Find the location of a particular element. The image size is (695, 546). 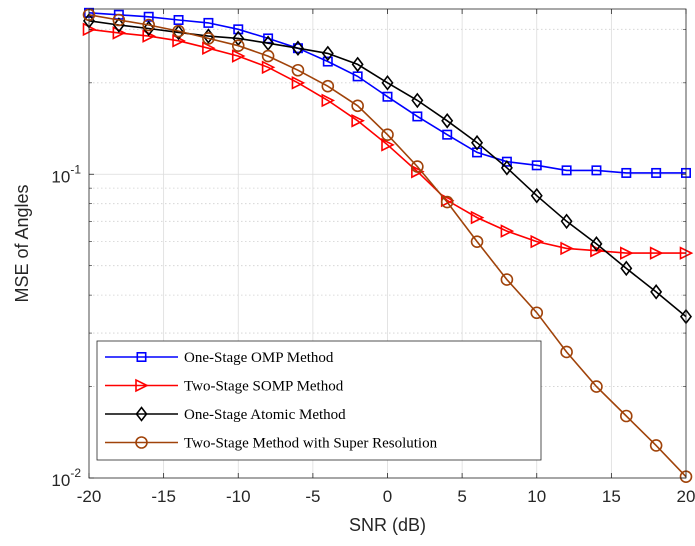

x-tick-label: 0 is located at coordinates (387, 496).